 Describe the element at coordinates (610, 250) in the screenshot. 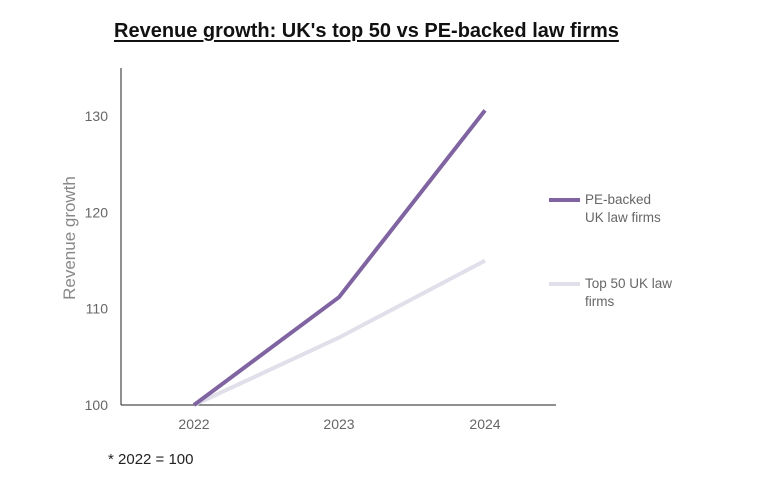

I see `legend: PE-backed UK law firms Top 50 UK law firms` at that location.